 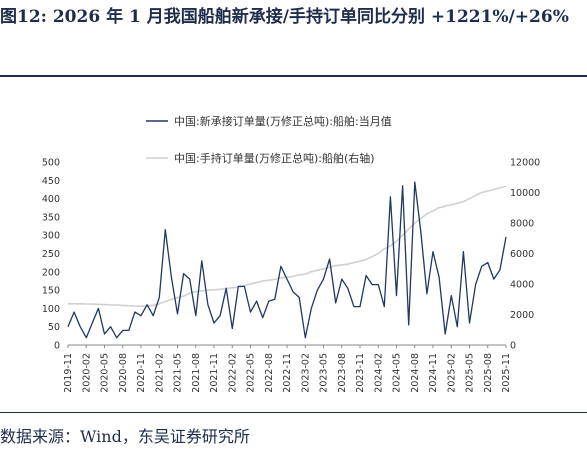 I want to click on x-tick-label: 2025-08, so click(x=488, y=373).